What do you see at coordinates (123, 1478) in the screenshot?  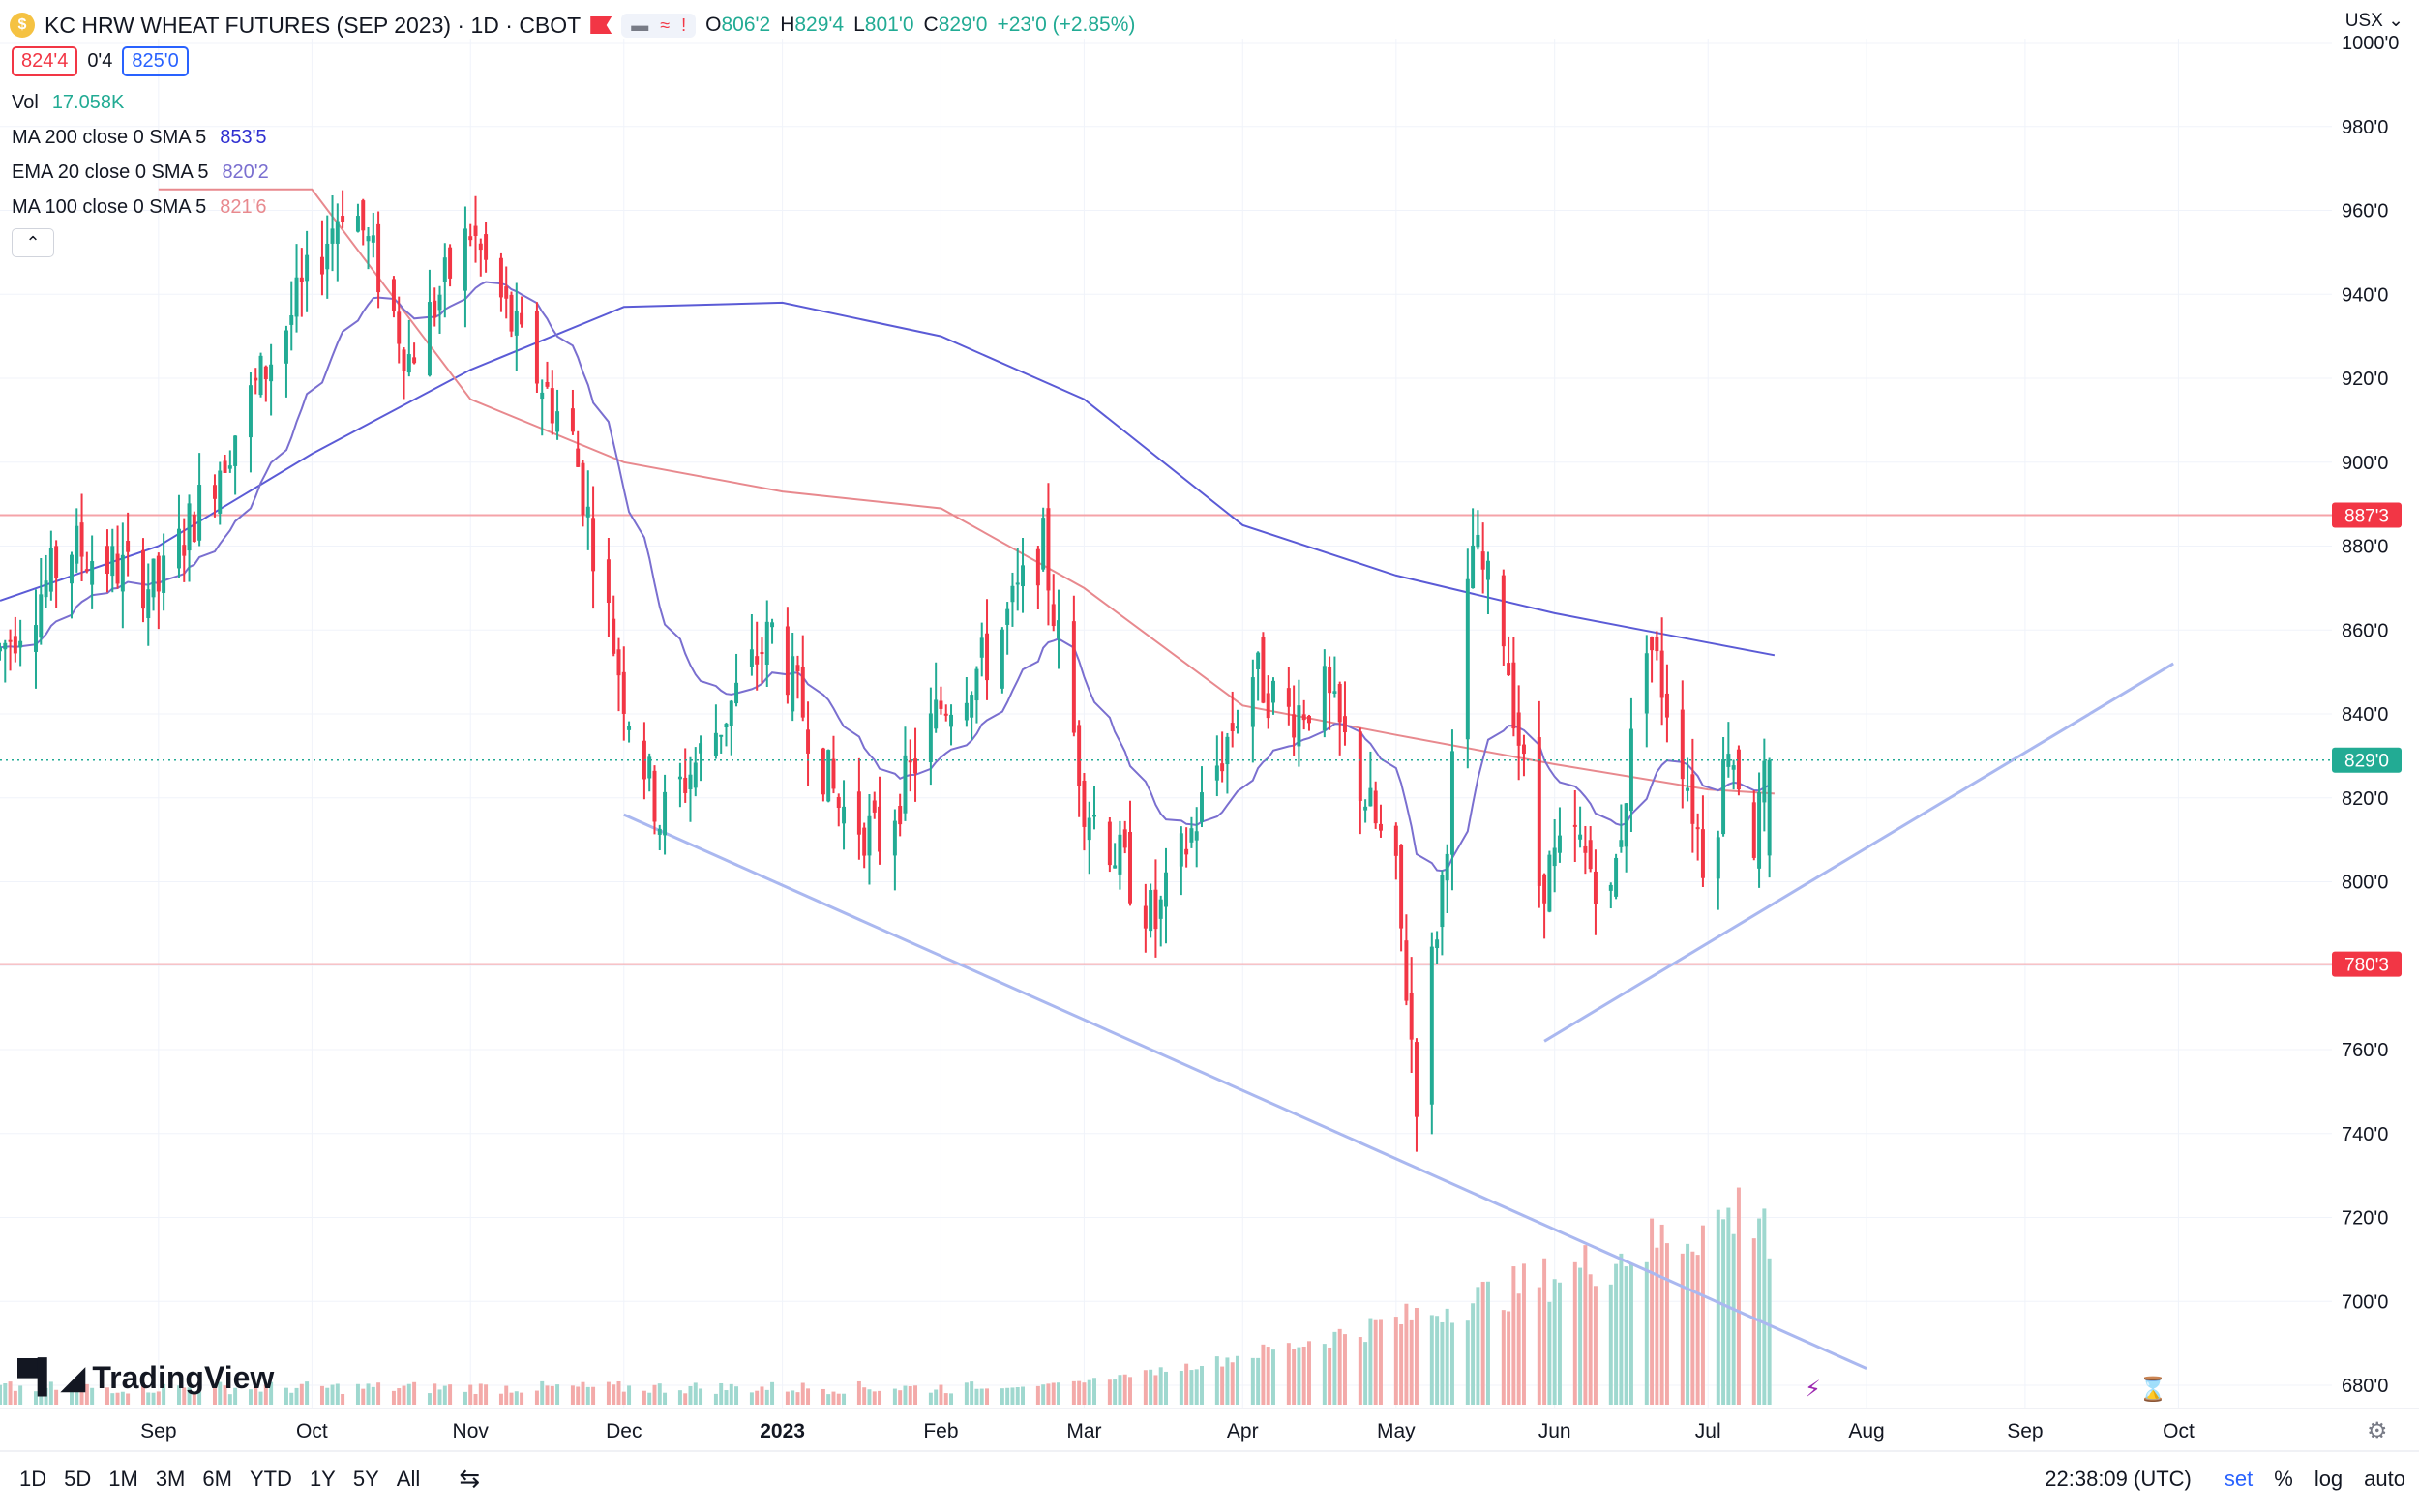 I see `tf-1m: 1M` at bounding box center [123, 1478].